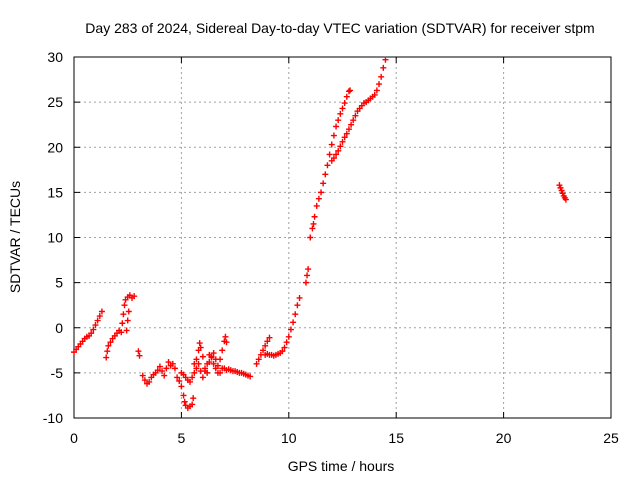 The image size is (640, 480). I want to click on x-tick-label: 10, so click(289, 438).